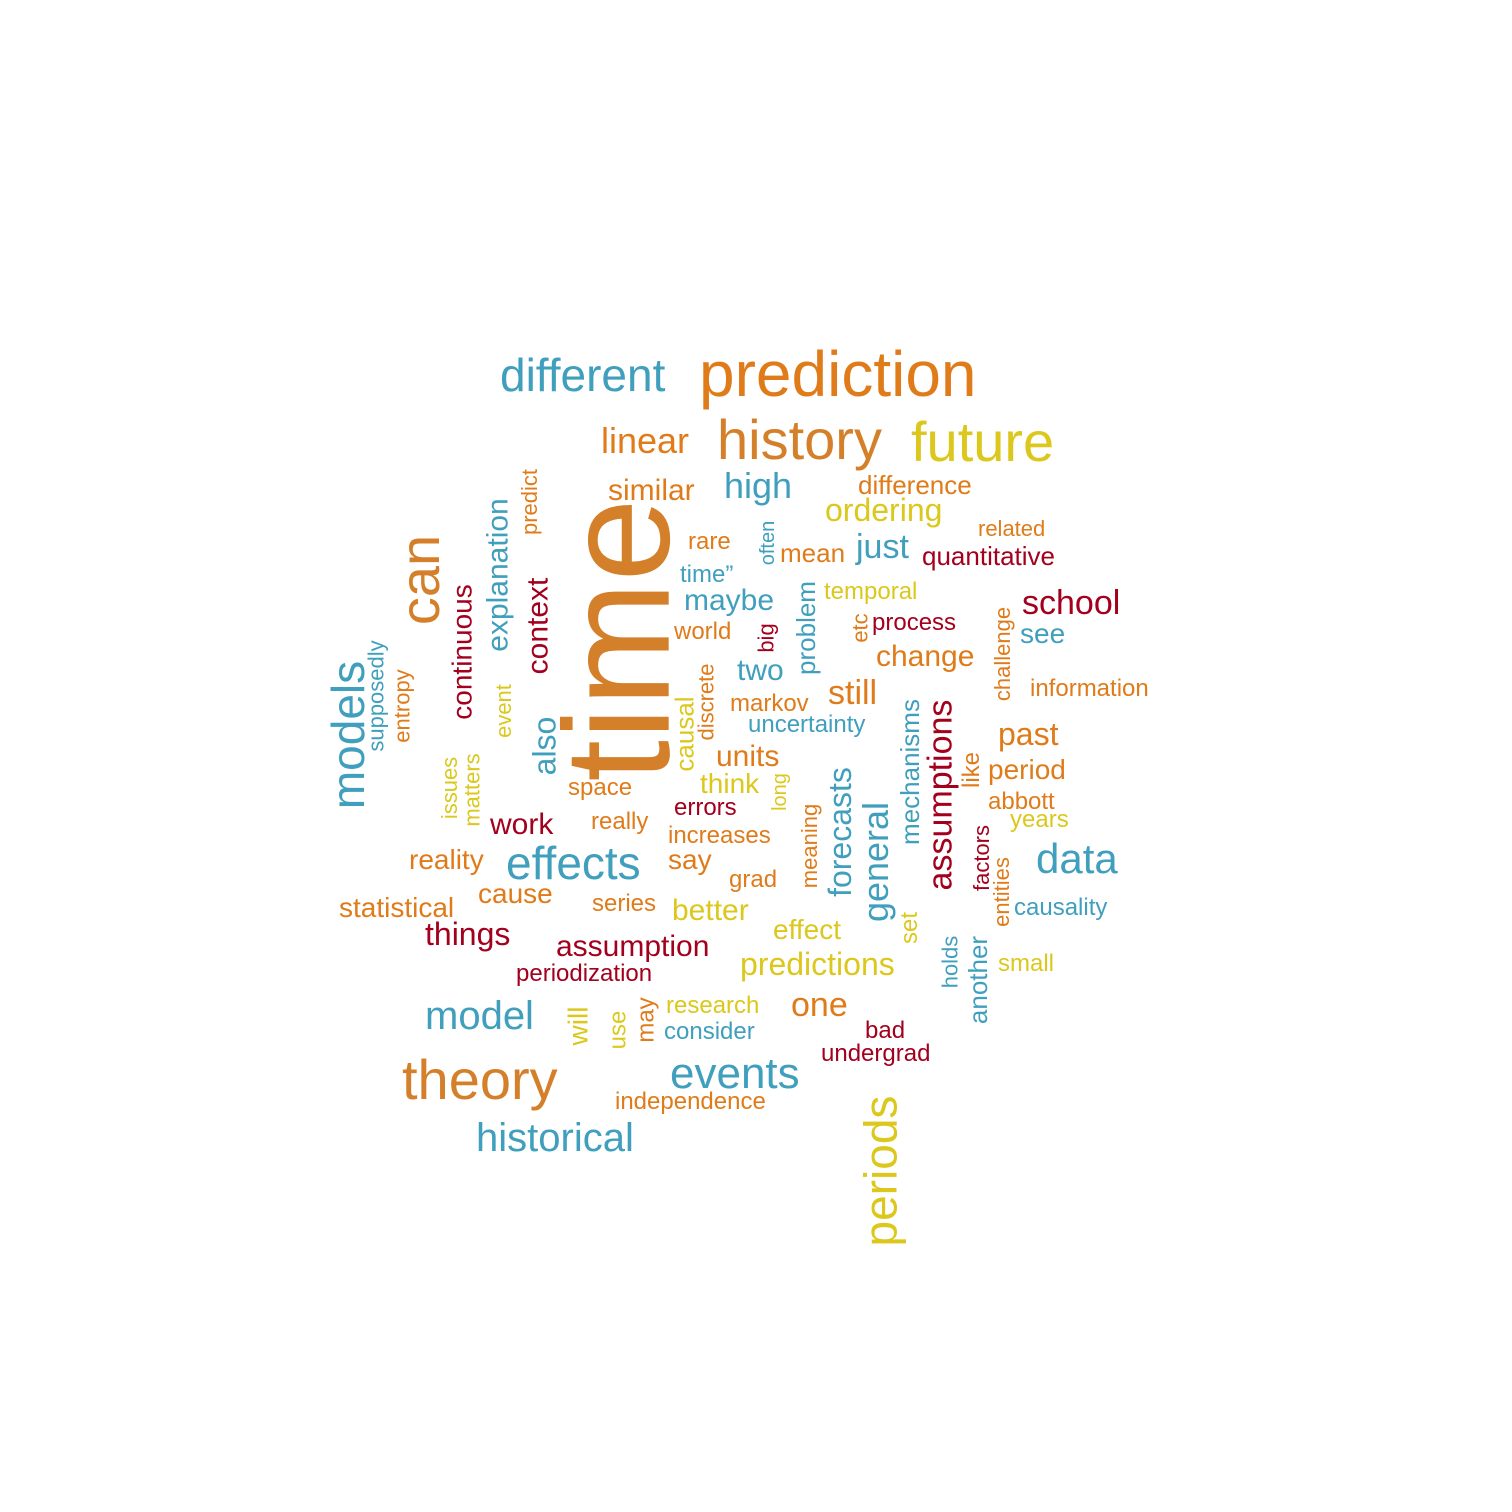 This screenshot has height=1512, width=1512. What do you see at coordinates (376, 696) in the screenshot?
I see `word-supposedly: supposedly` at bounding box center [376, 696].